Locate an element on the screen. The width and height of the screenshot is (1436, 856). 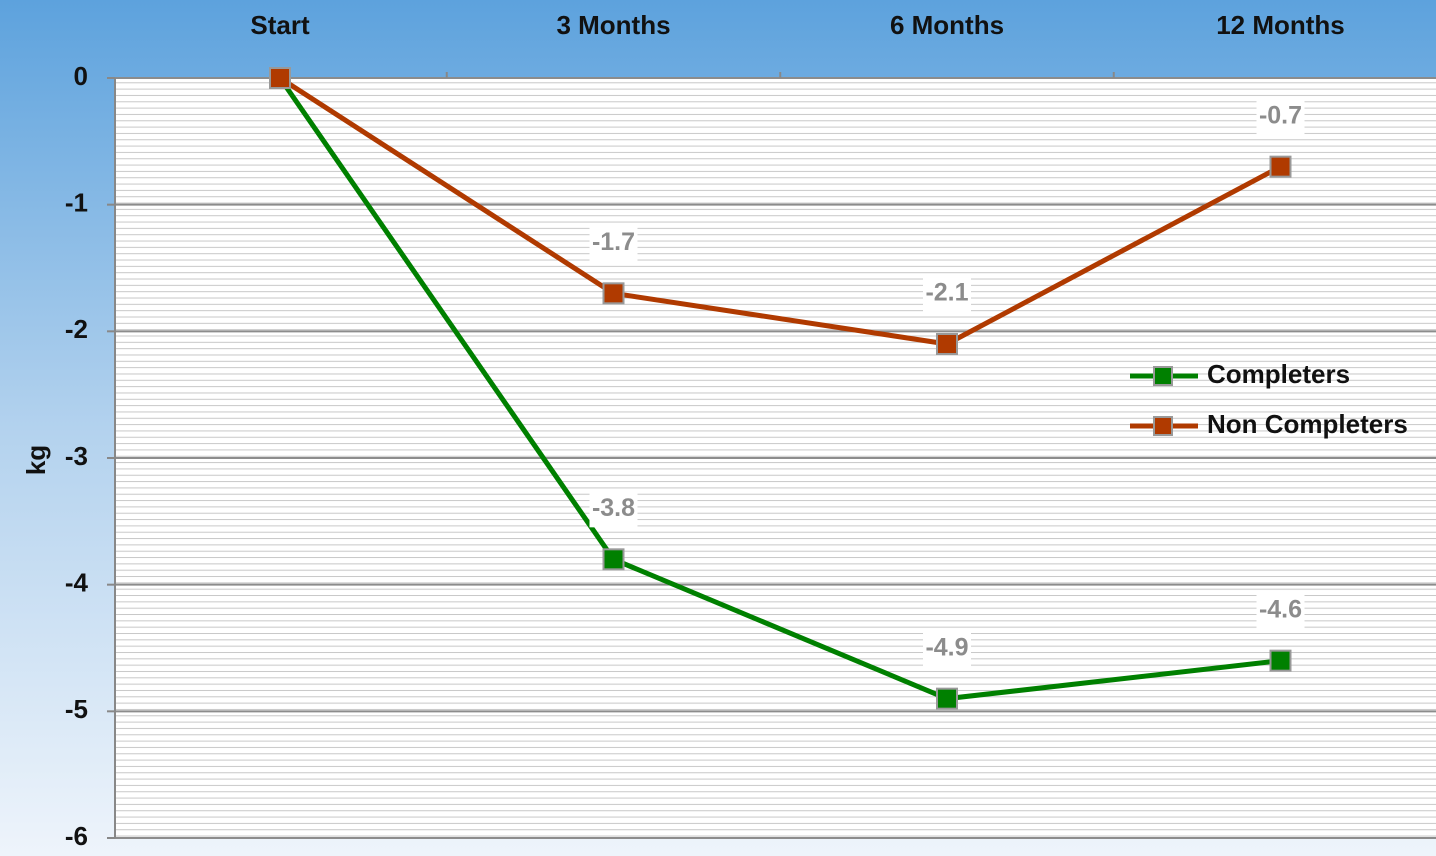
y-axis-label: kg is located at coordinates (36, 460).